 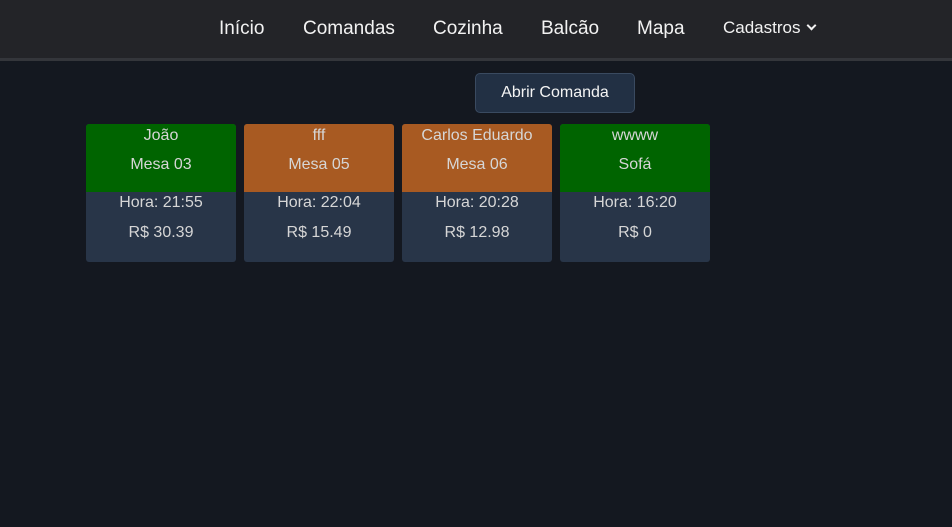 What do you see at coordinates (477, 164) in the screenshot?
I see `table-name: Mesa 06` at bounding box center [477, 164].